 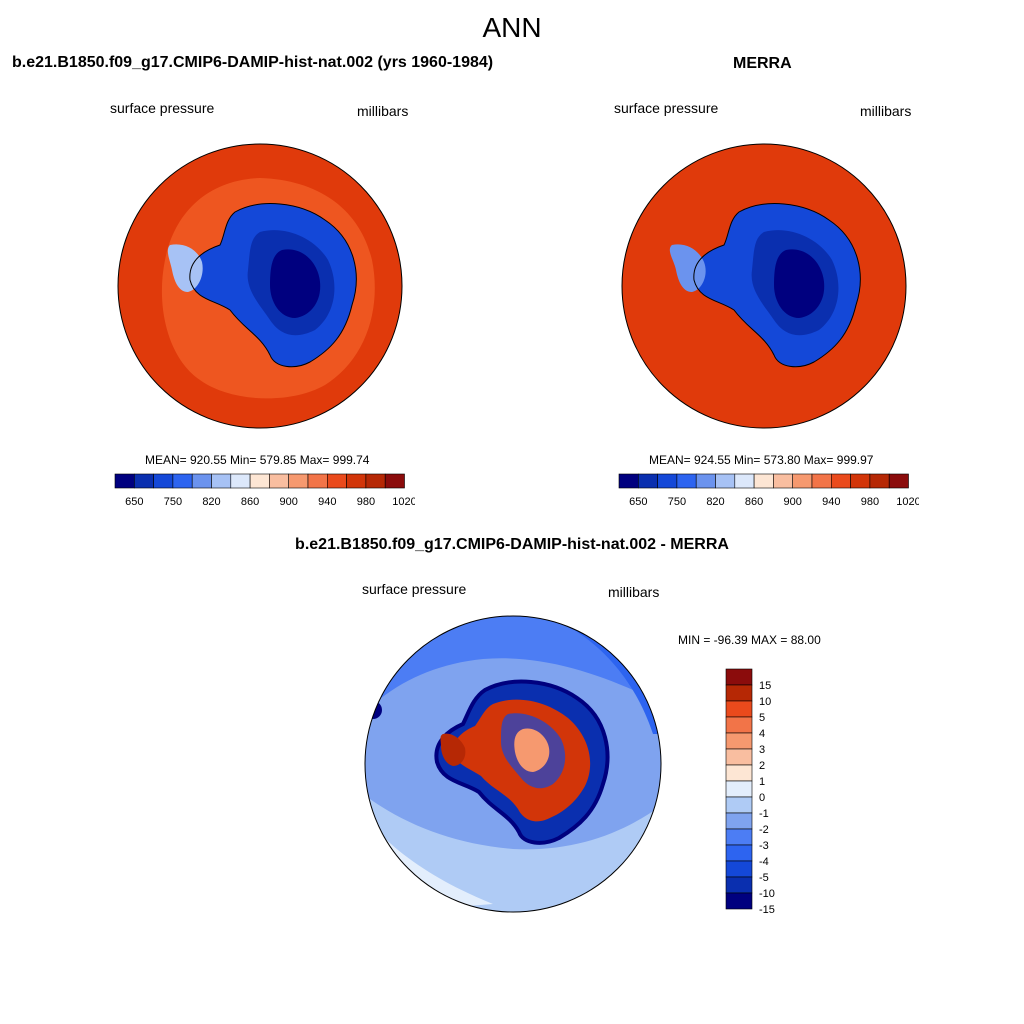 I want to click on panel1-colorbar-tick-label: 820, so click(x=211, y=502).